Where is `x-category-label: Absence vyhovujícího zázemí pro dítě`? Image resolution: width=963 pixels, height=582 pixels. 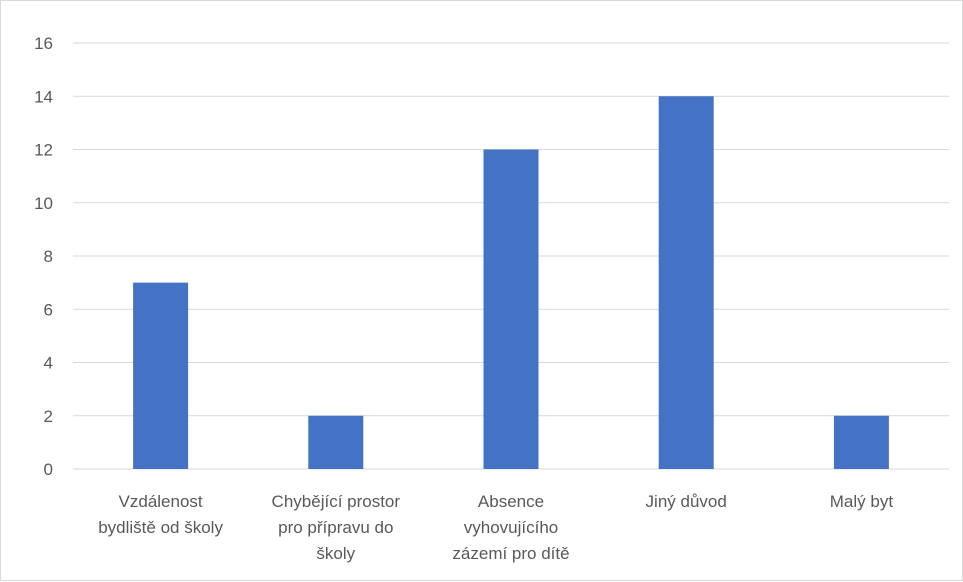
x-category-label: Absence vyhovujícího zázemí pro dítě is located at coordinates (510, 527).